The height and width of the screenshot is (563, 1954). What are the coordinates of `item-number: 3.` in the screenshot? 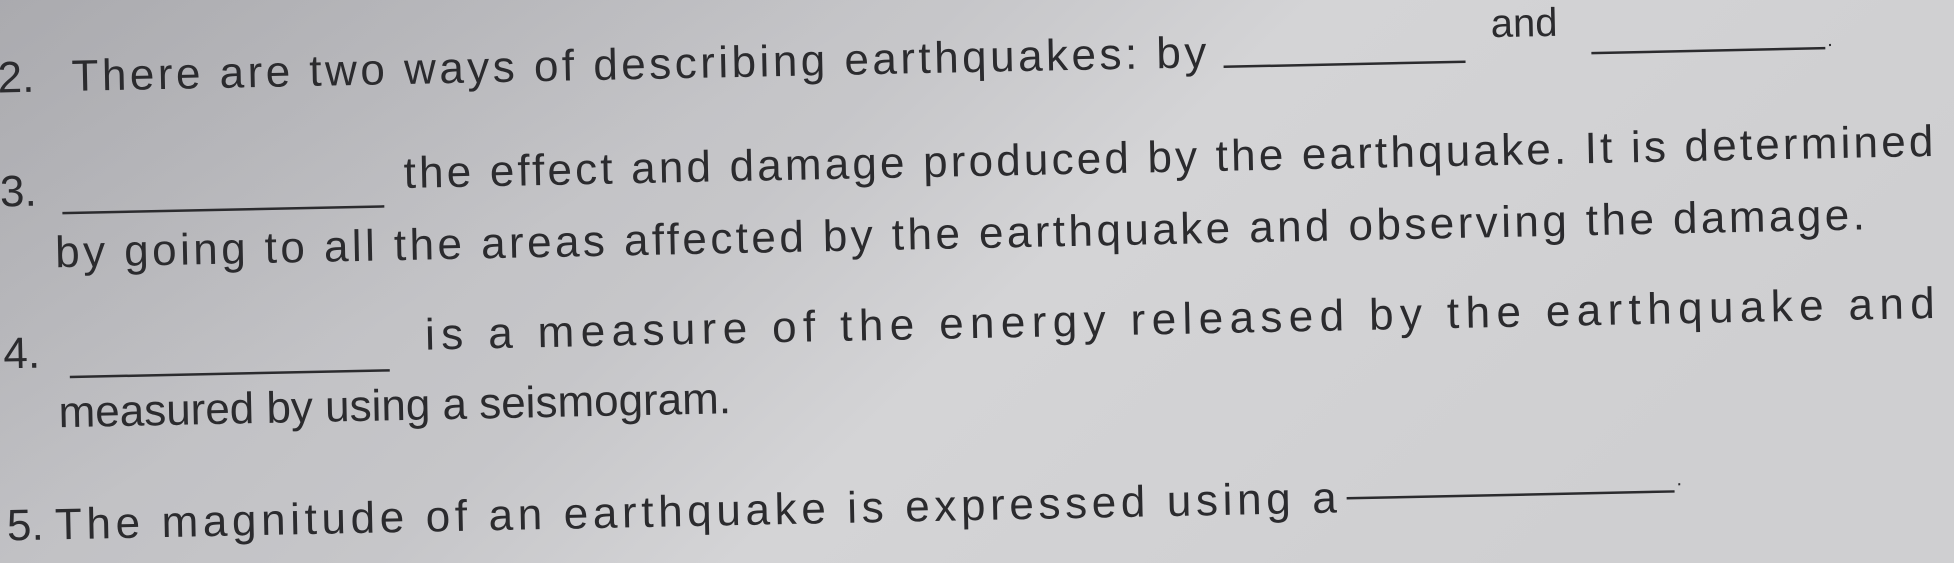 It's located at (18, 192).